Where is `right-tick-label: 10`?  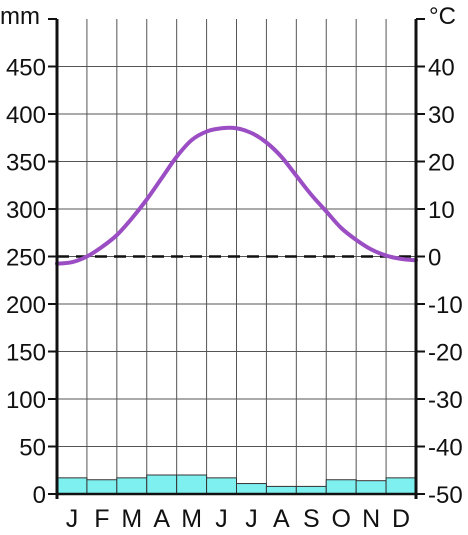
right-tick-label: 10 is located at coordinates (441, 210).